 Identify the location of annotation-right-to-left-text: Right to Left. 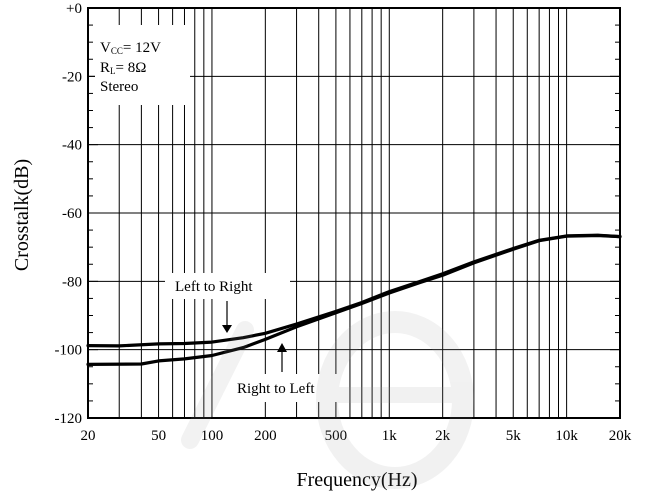
(276, 389).